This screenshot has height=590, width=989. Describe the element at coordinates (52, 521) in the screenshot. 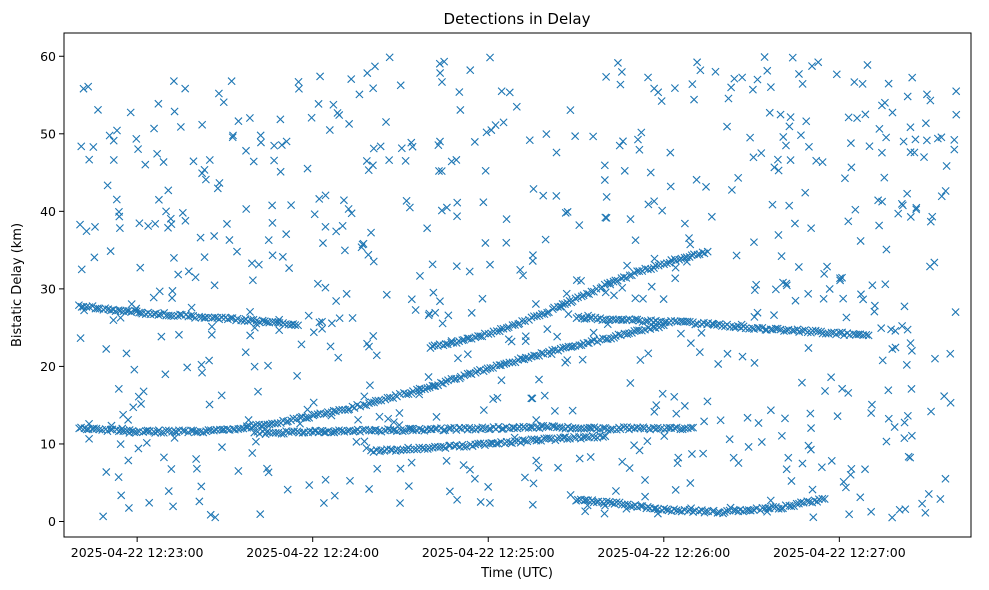

I see `y-tick-label: 0` at that location.